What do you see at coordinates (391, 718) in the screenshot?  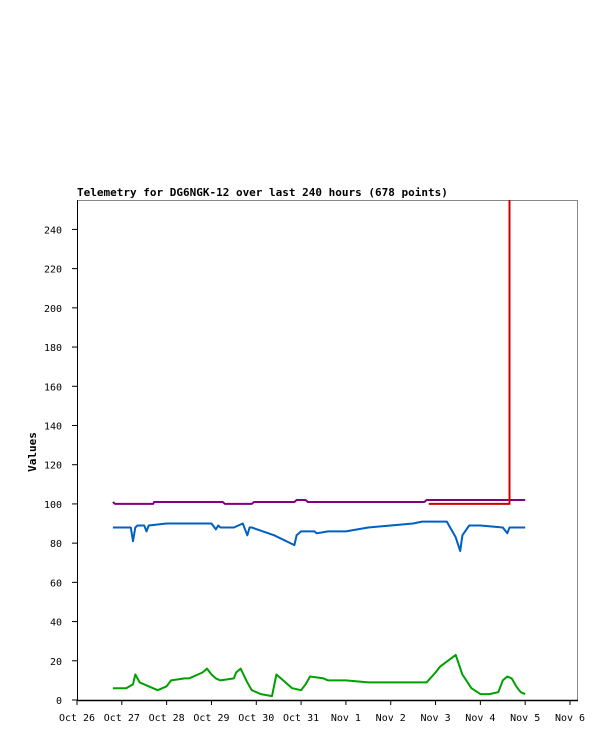 I see `x-tick-label: Nov 2` at bounding box center [391, 718].